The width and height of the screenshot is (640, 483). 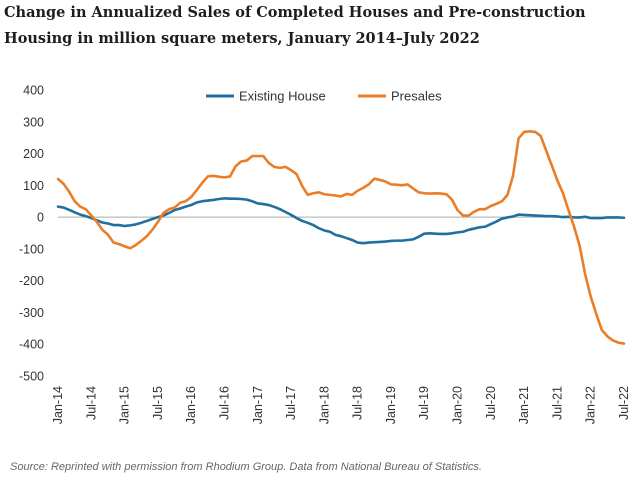 I want to click on x-tick-label: Jul-17, so click(x=291, y=403).